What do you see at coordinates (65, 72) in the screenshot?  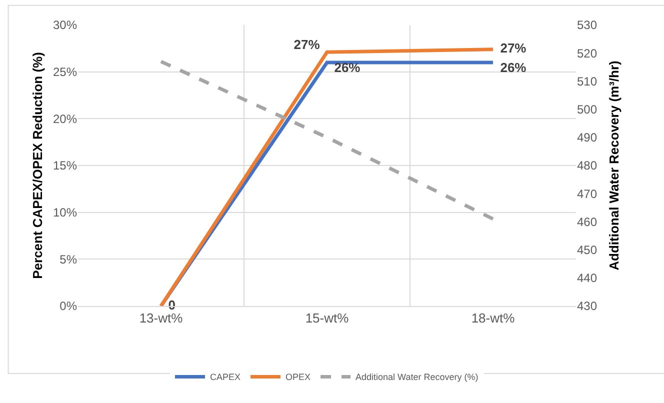 I see `y-tick-label: 25%` at bounding box center [65, 72].